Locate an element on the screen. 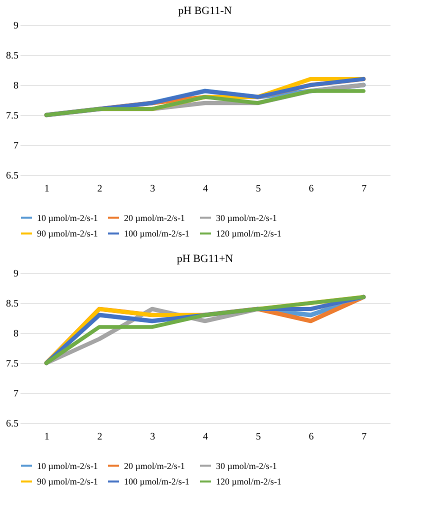  chart-title: pH BG11+N is located at coordinates (205, 259).